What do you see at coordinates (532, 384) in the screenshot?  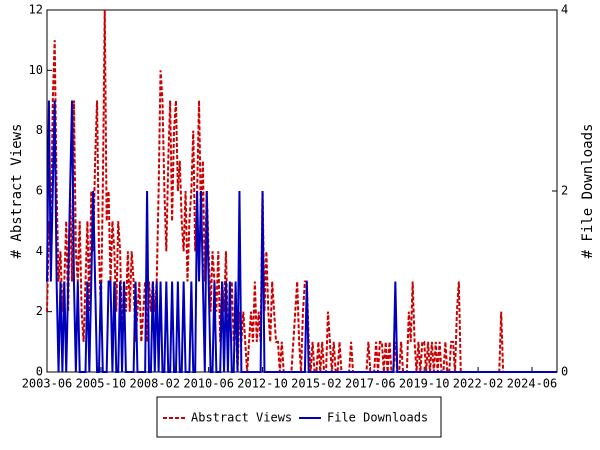 I see `x-tick-label: 2024-06` at bounding box center [532, 384].